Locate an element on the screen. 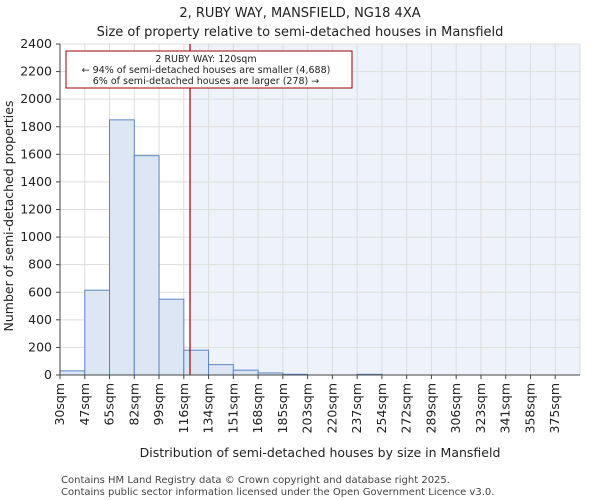  x-tick-label: 358sqm is located at coordinates (529, 408).